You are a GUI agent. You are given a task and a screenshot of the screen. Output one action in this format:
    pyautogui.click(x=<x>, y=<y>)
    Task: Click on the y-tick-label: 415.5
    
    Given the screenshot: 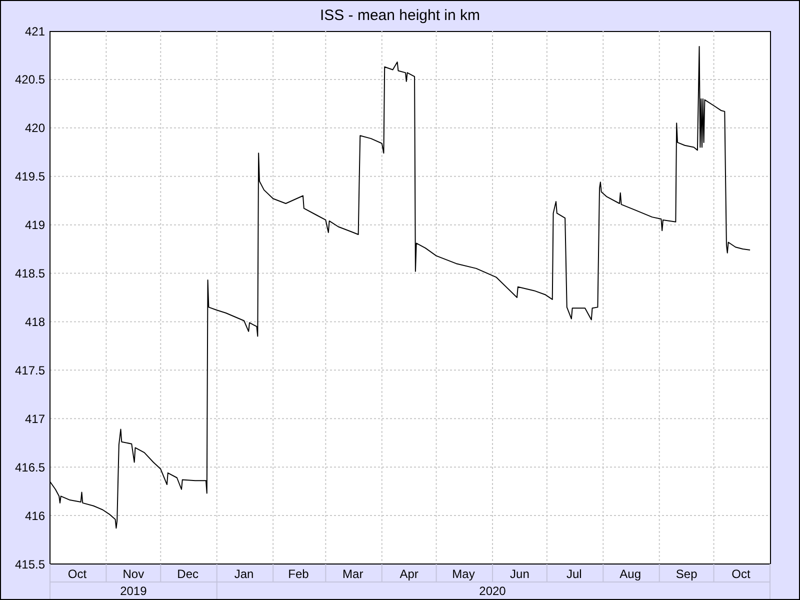 What is the action you would take?
    pyautogui.click(x=30, y=564)
    